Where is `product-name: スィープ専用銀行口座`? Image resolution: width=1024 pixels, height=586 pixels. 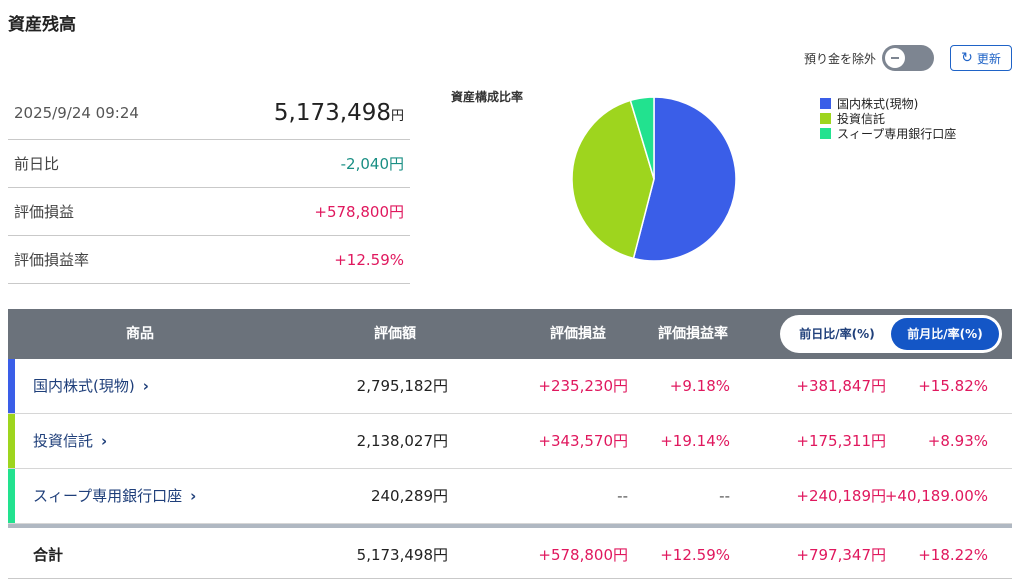 product-name: スィープ専用銀行口座 is located at coordinates (108, 496).